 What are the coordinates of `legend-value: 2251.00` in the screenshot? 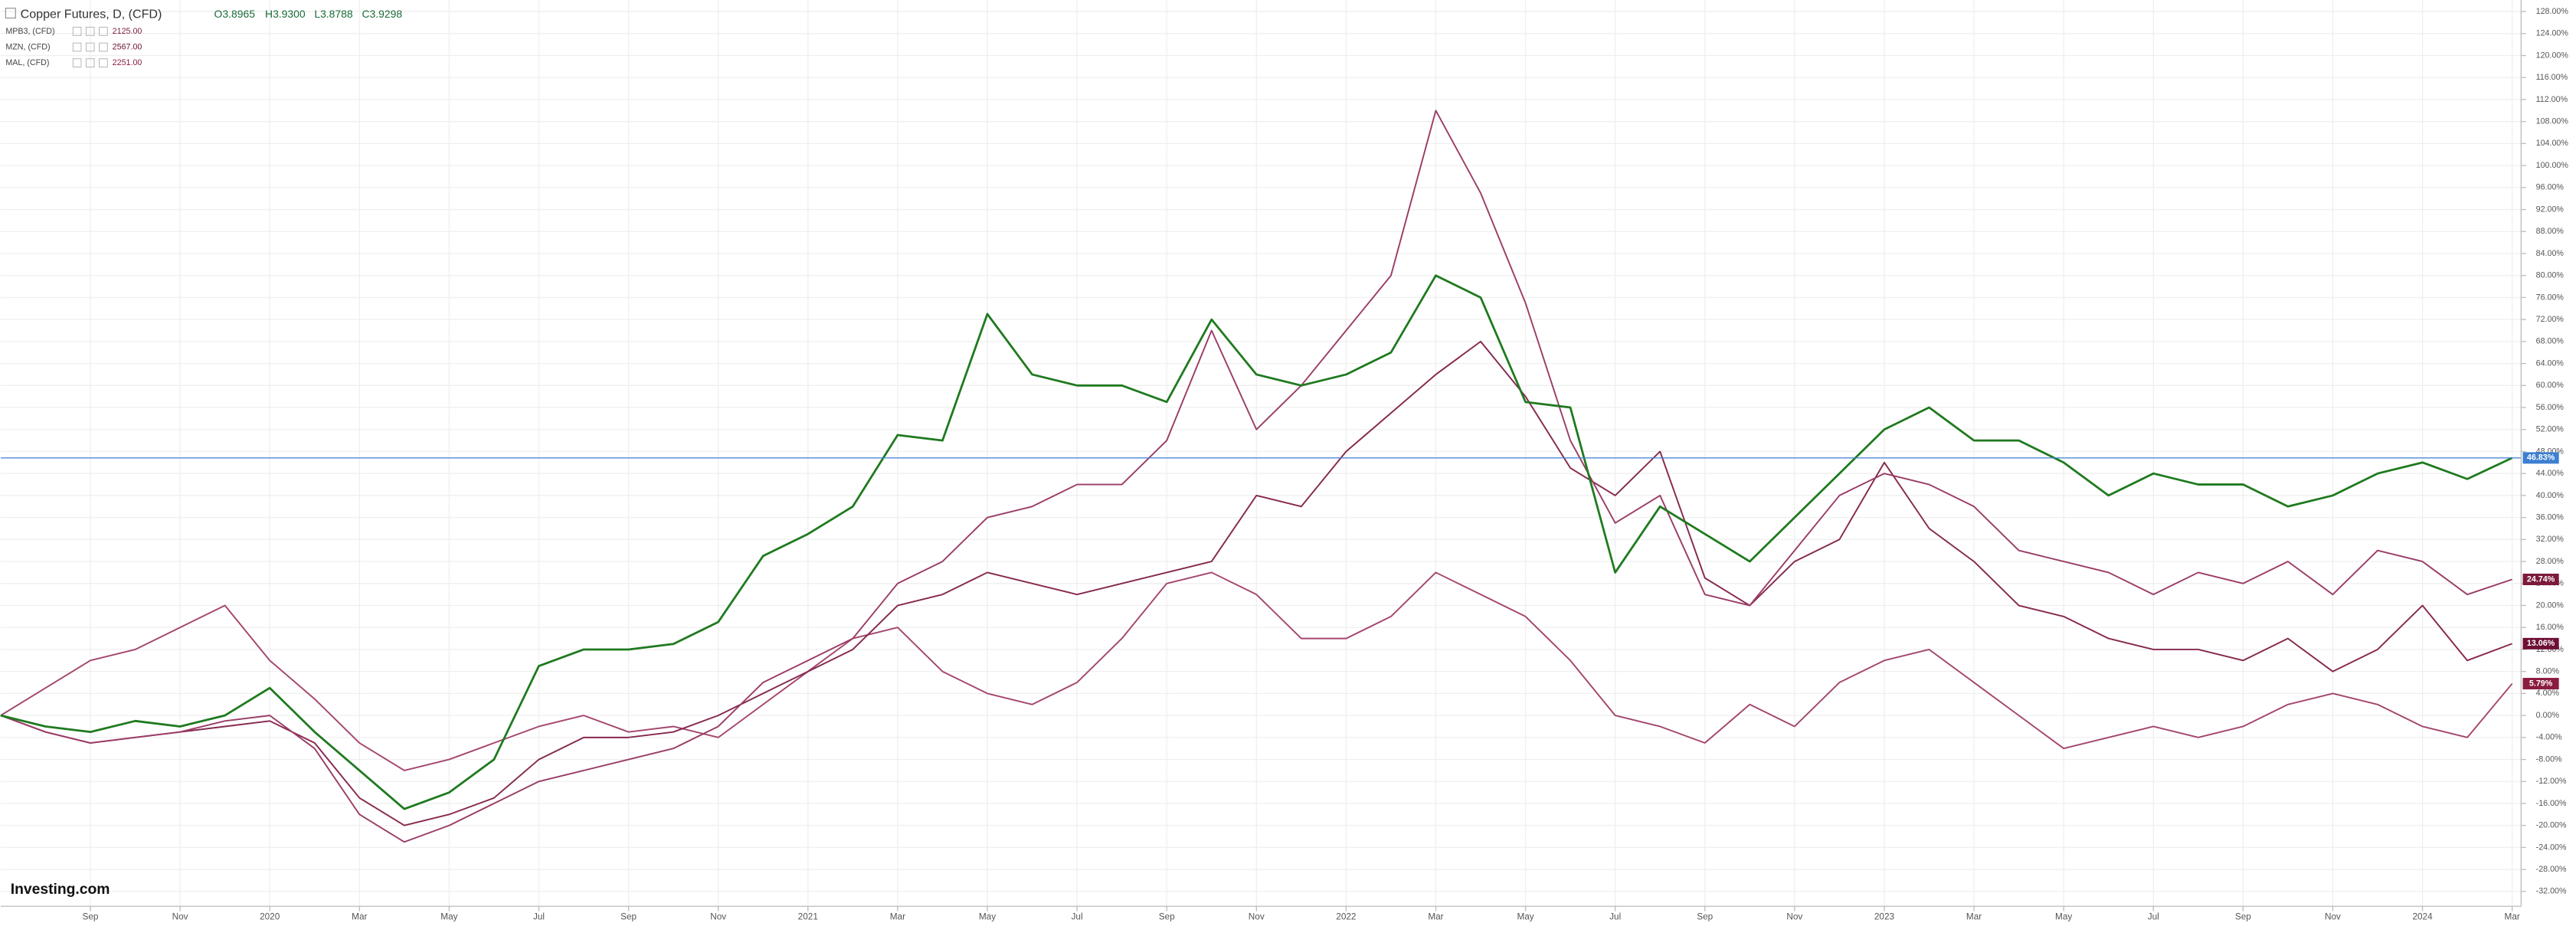 It's located at (127, 62).